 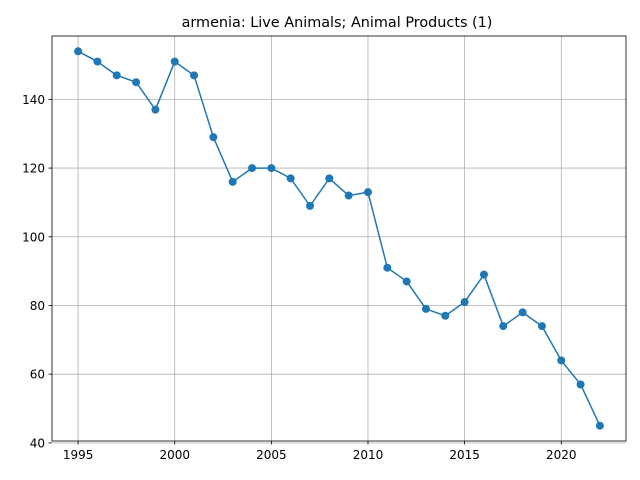 I want to click on y-tick-label: 60, so click(x=37, y=375).